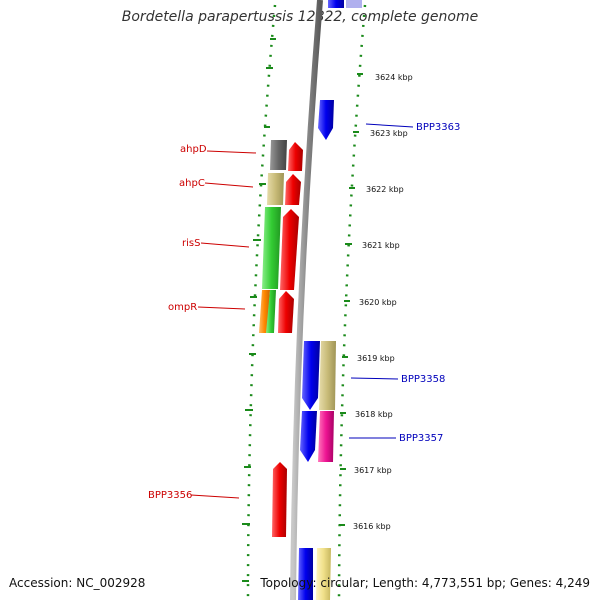 This screenshot has height=600, width=600. Describe the element at coordinates (423, 379) in the screenshot. I see `gene-label-BPP3358: BPP3358` at that location.